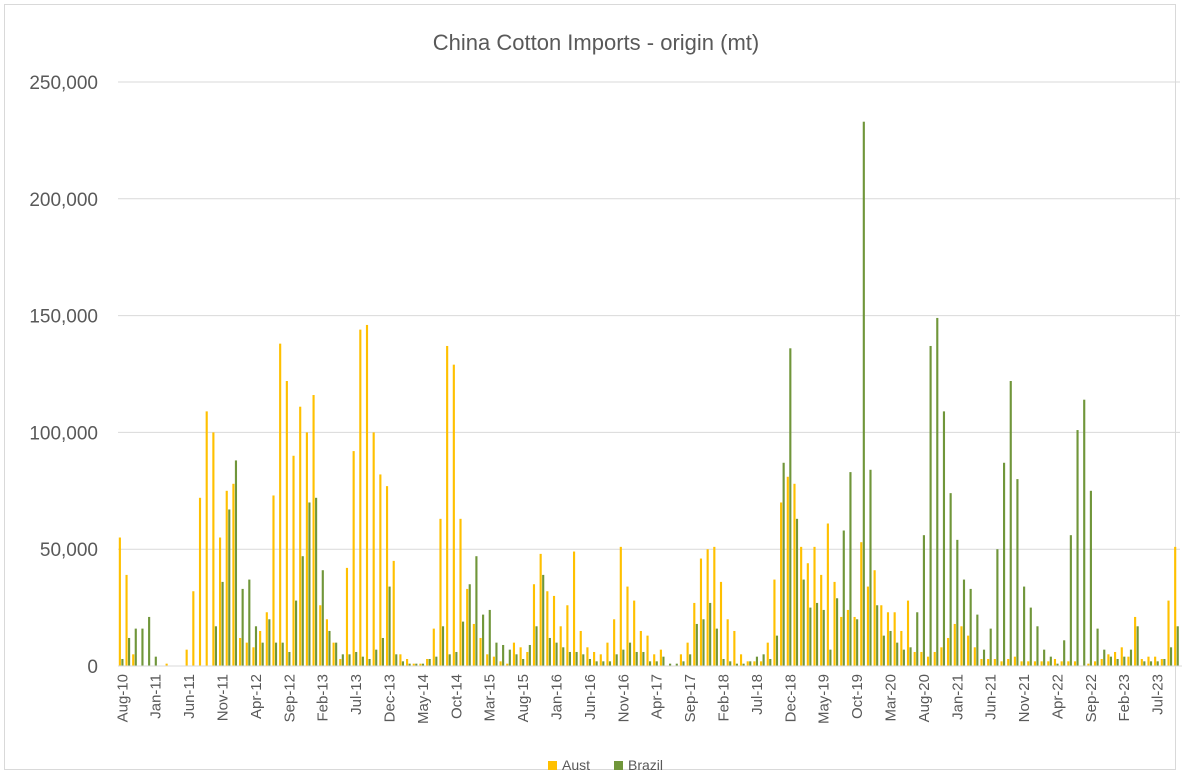  I want to click on legend-label-brazil: Brazil, so click(645, 765).